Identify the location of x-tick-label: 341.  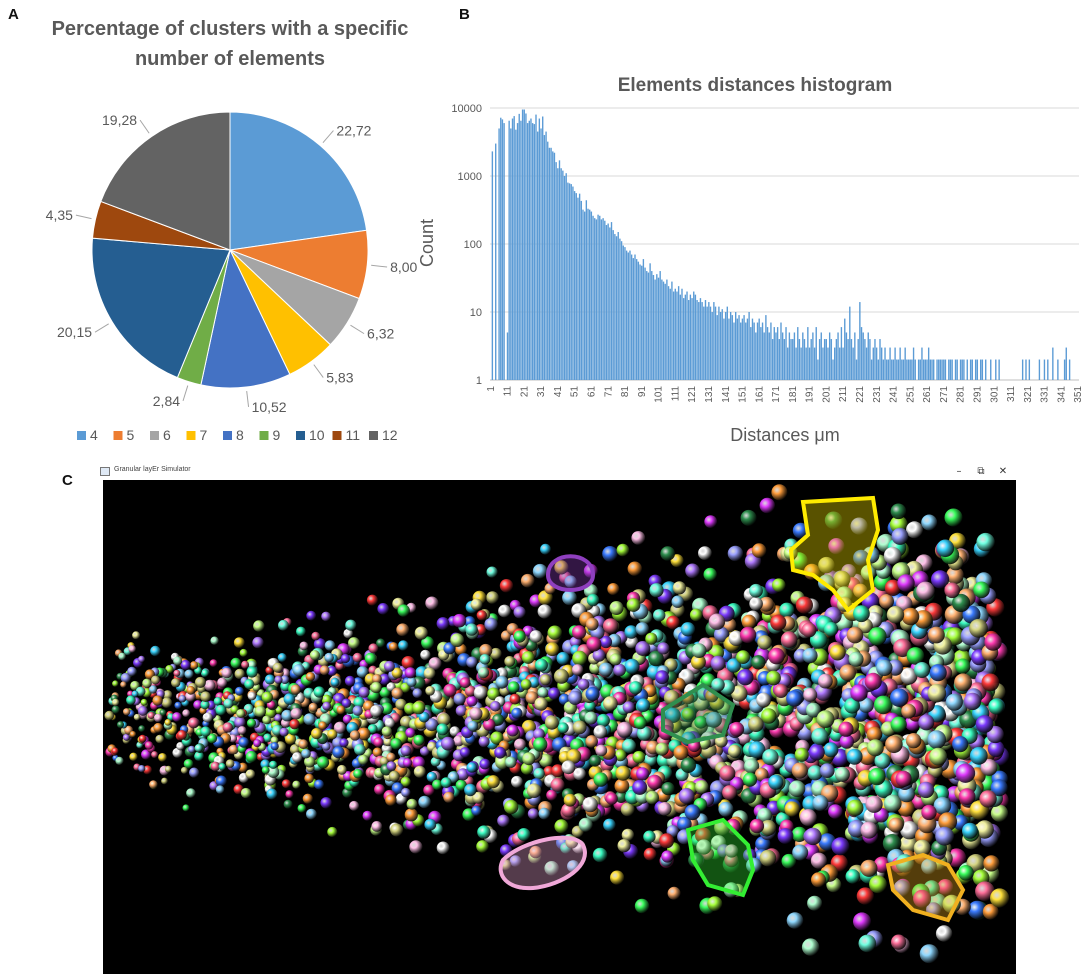
(1061, 394).